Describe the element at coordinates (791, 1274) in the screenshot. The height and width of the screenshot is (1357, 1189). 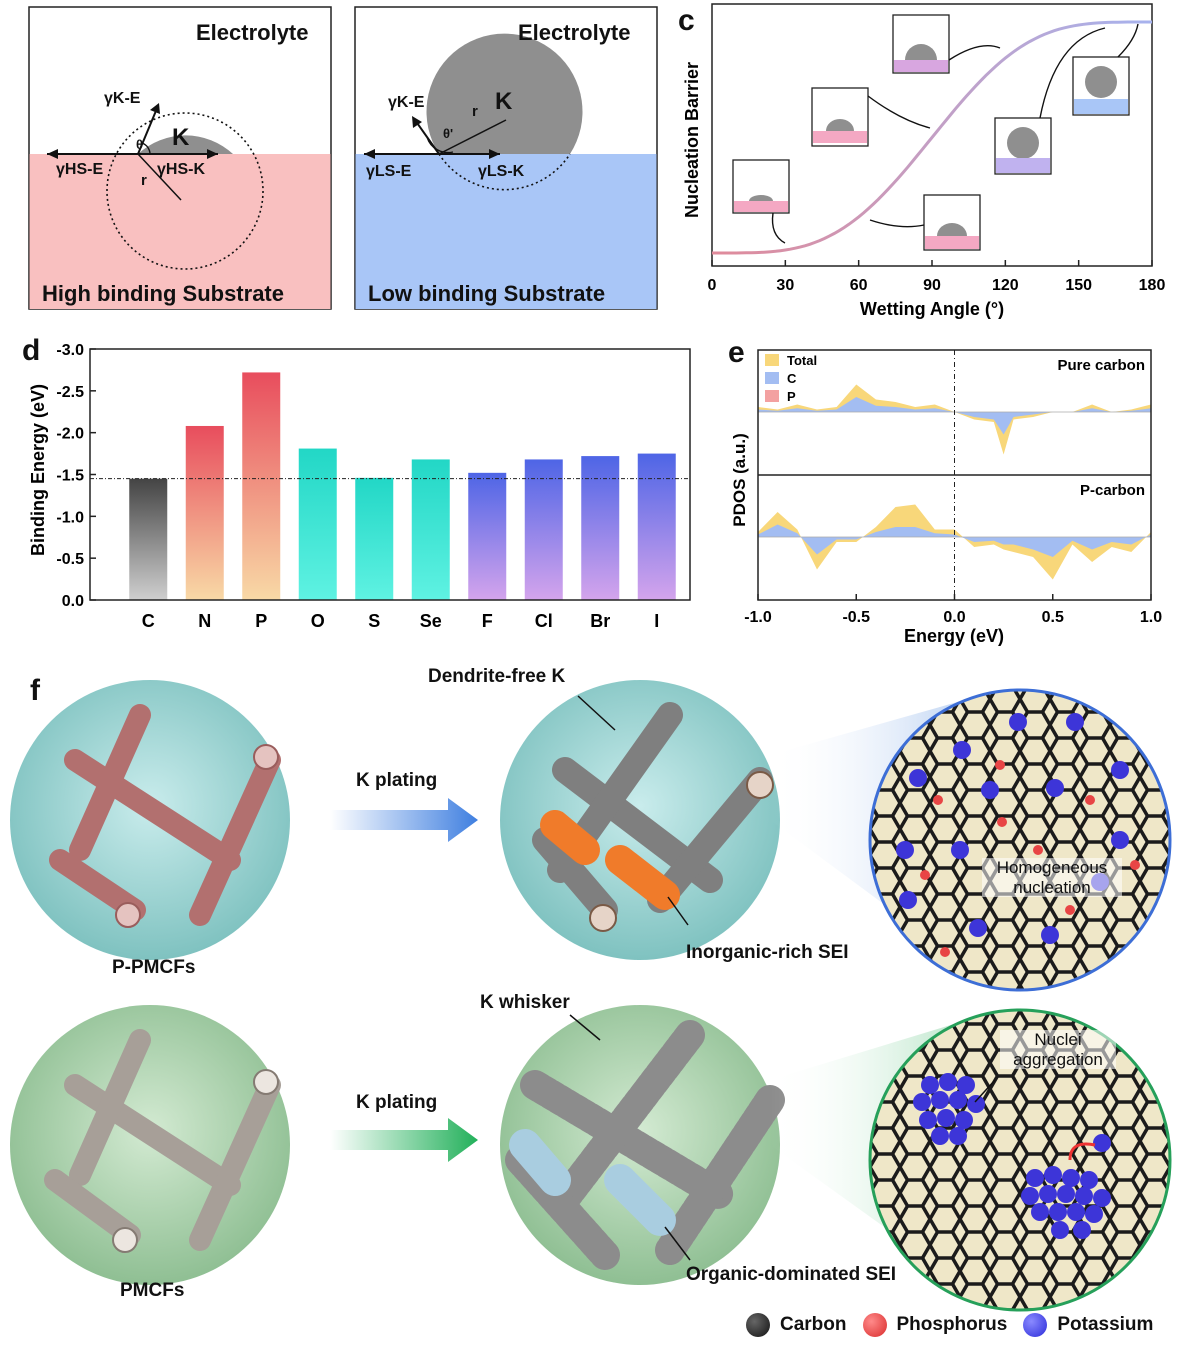
I see `organic-sei-label: Organic-dominated SEI` at that location.